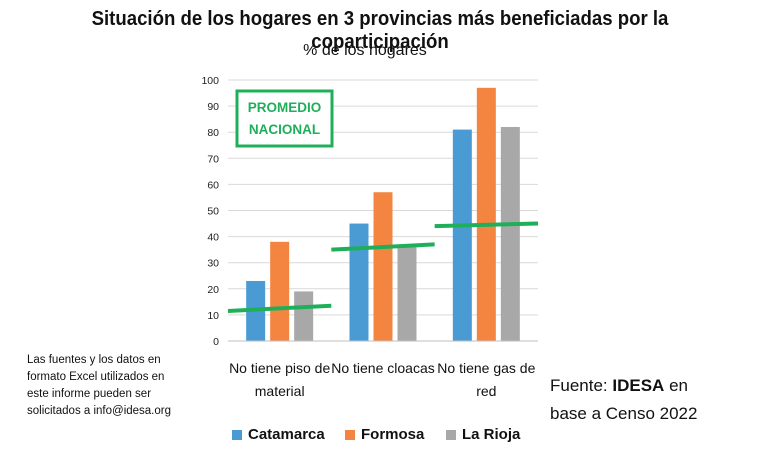 The height and width of the screenshot is (450, 760). Describe the element at coordinates (216, 342) in the screenshot. I see `y-tick-label: 0` at that location.